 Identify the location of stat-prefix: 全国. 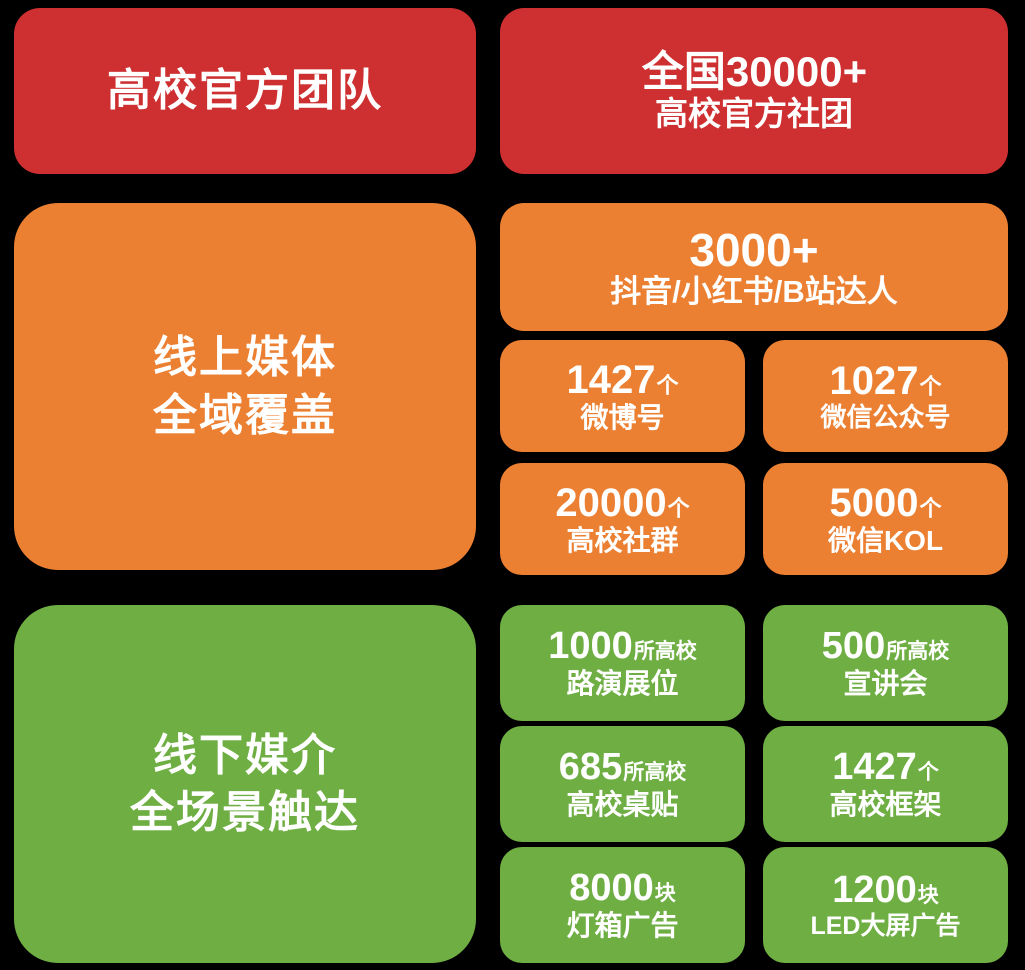
(683, 72).